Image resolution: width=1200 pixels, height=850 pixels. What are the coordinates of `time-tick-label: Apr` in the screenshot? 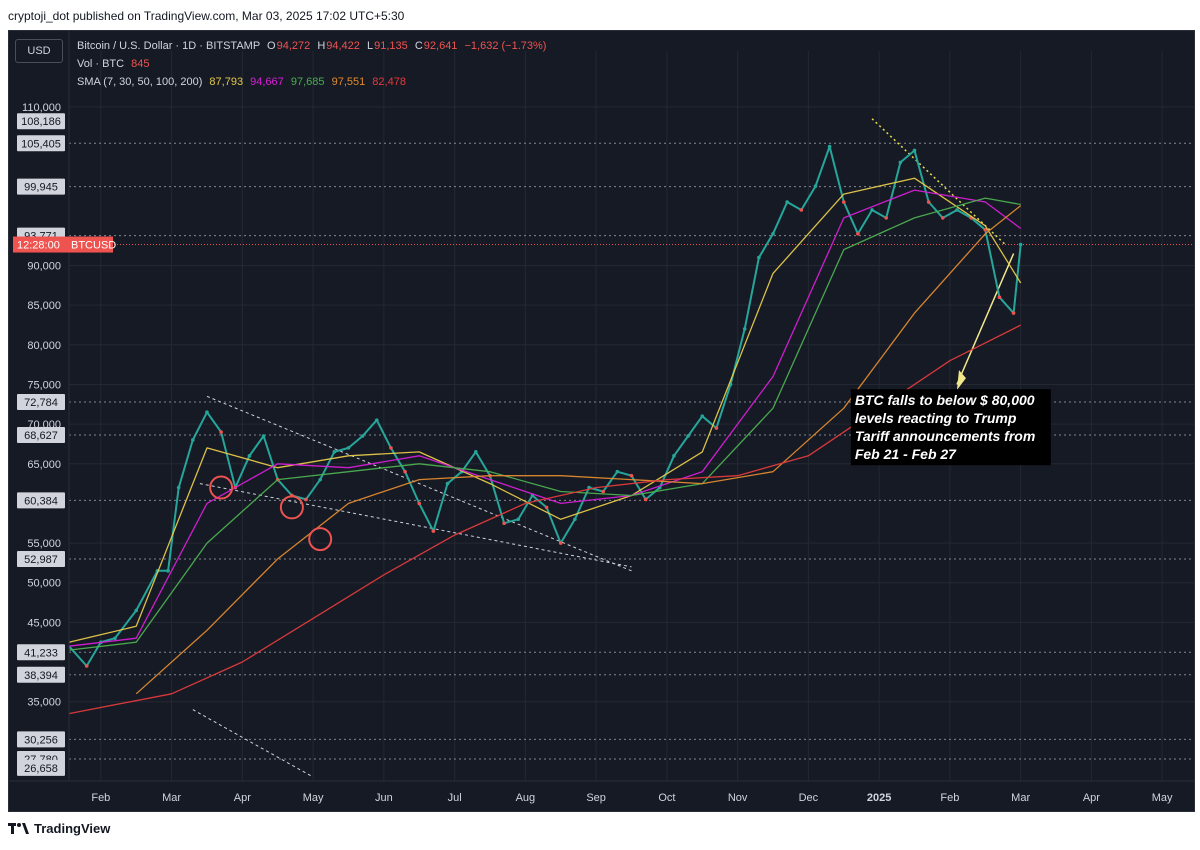 It's located at (1091, 798).